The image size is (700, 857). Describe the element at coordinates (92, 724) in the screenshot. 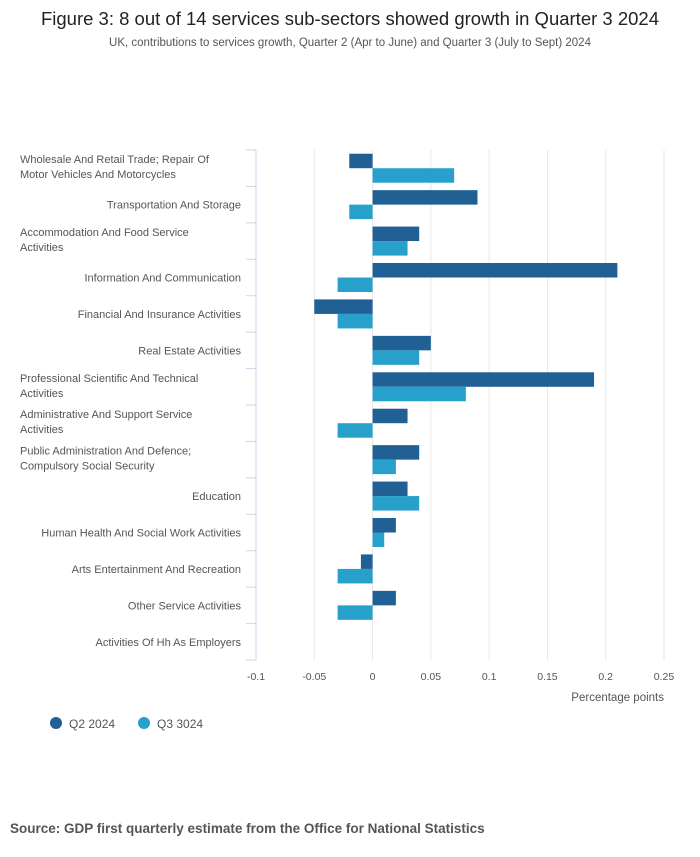

I see `legend-label-q2: Q2 2024` at that location.